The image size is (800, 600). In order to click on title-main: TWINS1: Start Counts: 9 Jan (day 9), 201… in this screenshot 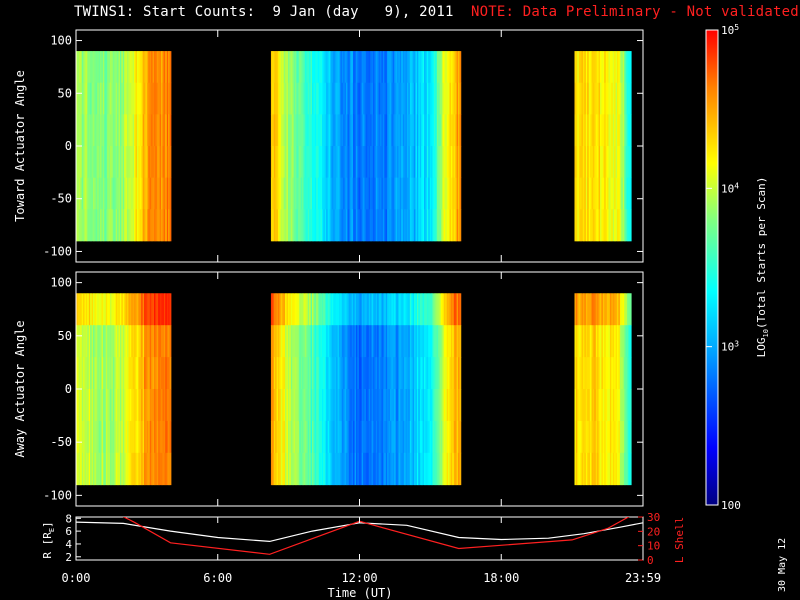, I will do `click(264, 12)`.